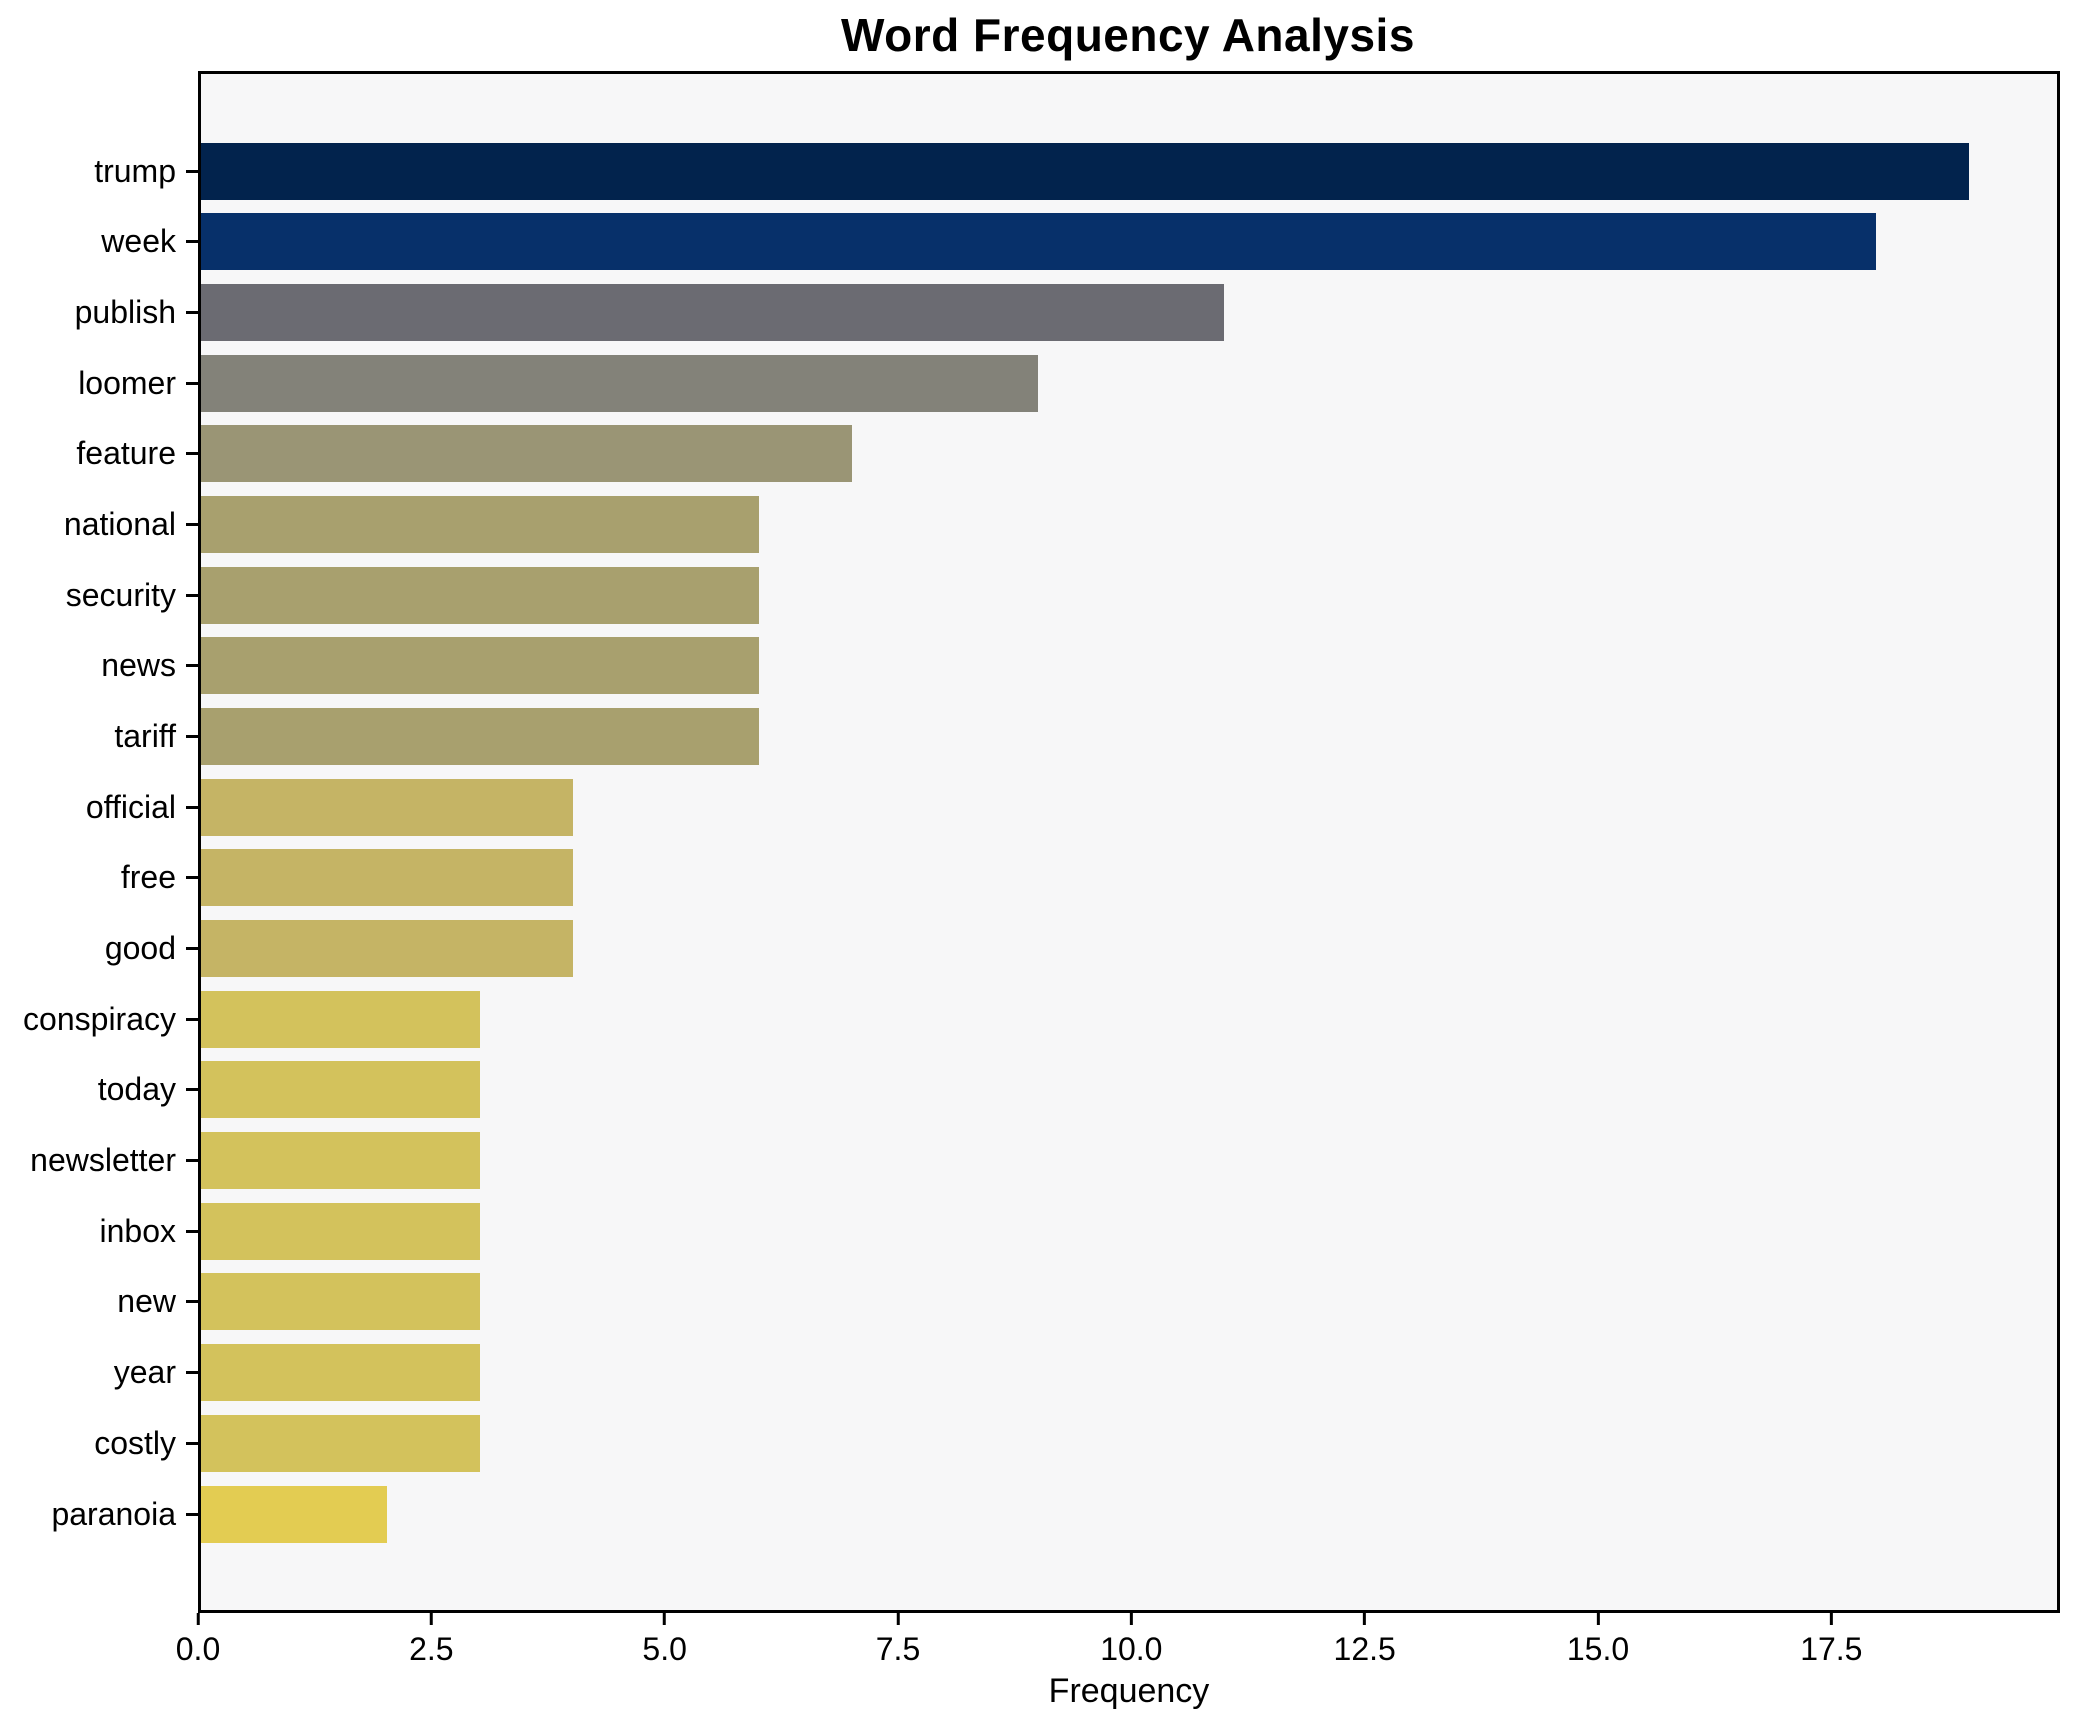 The image size is (2078, 1722). What do you see at coordinates (136, 1089) in the screenshot?
I see `y-tick-label-today: today` at bounding box center [136, 1089].